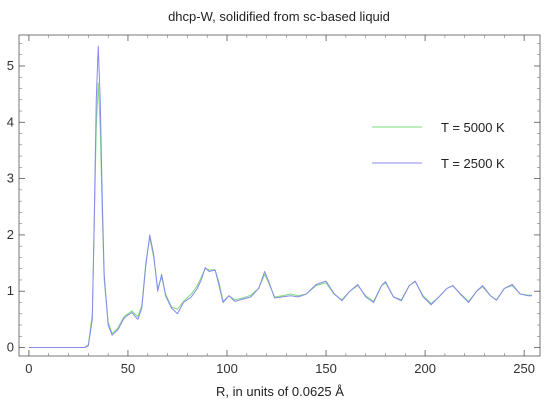  Describe the element at coordinates (10, 121) in the screenshot. I see `y-tick-label: 4` at that location.